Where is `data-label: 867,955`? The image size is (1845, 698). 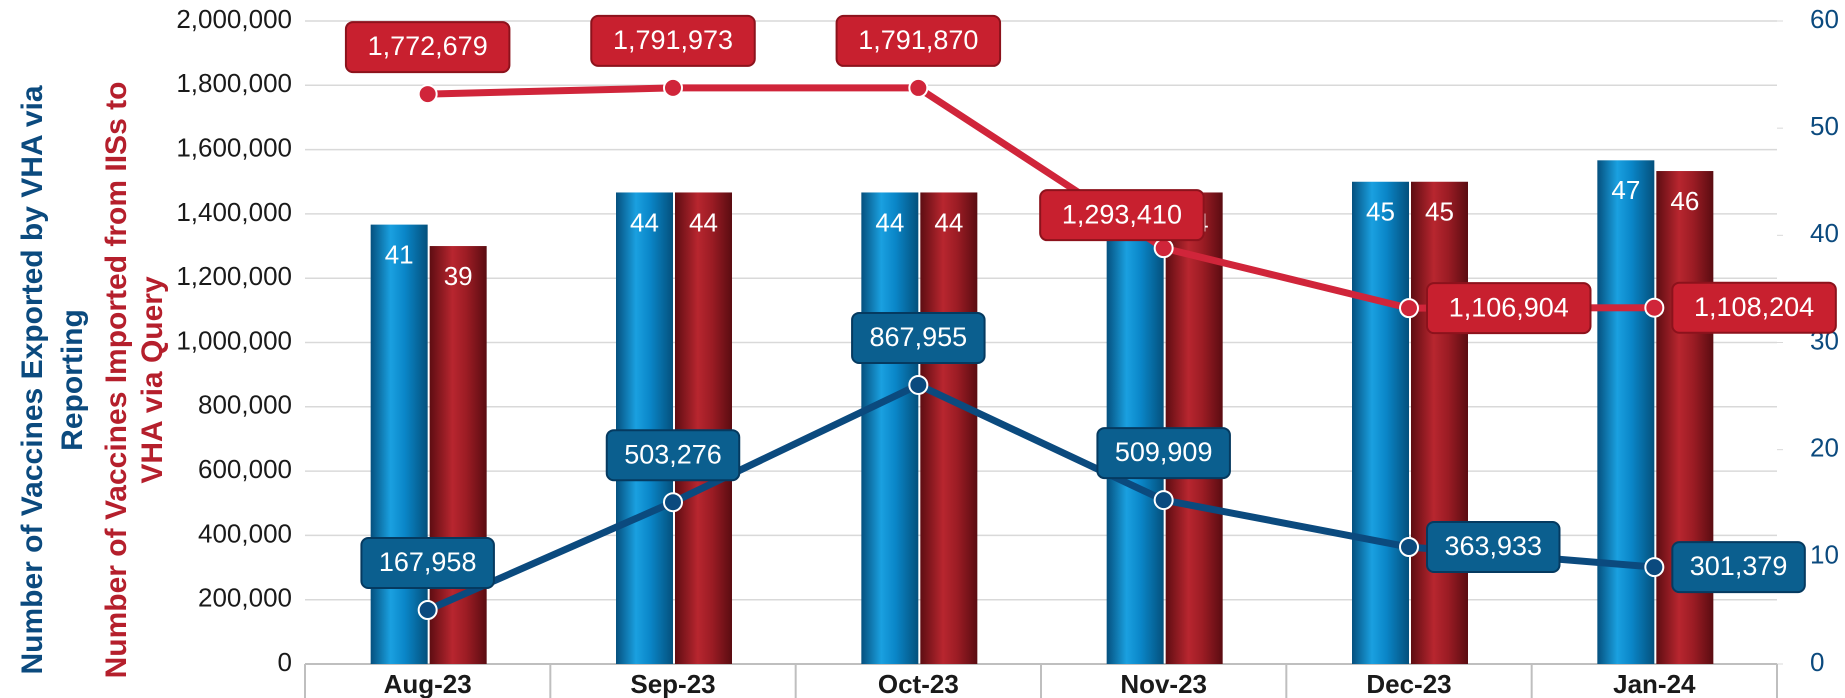 data-label: 867,955 is located at coordinates (918, 337).